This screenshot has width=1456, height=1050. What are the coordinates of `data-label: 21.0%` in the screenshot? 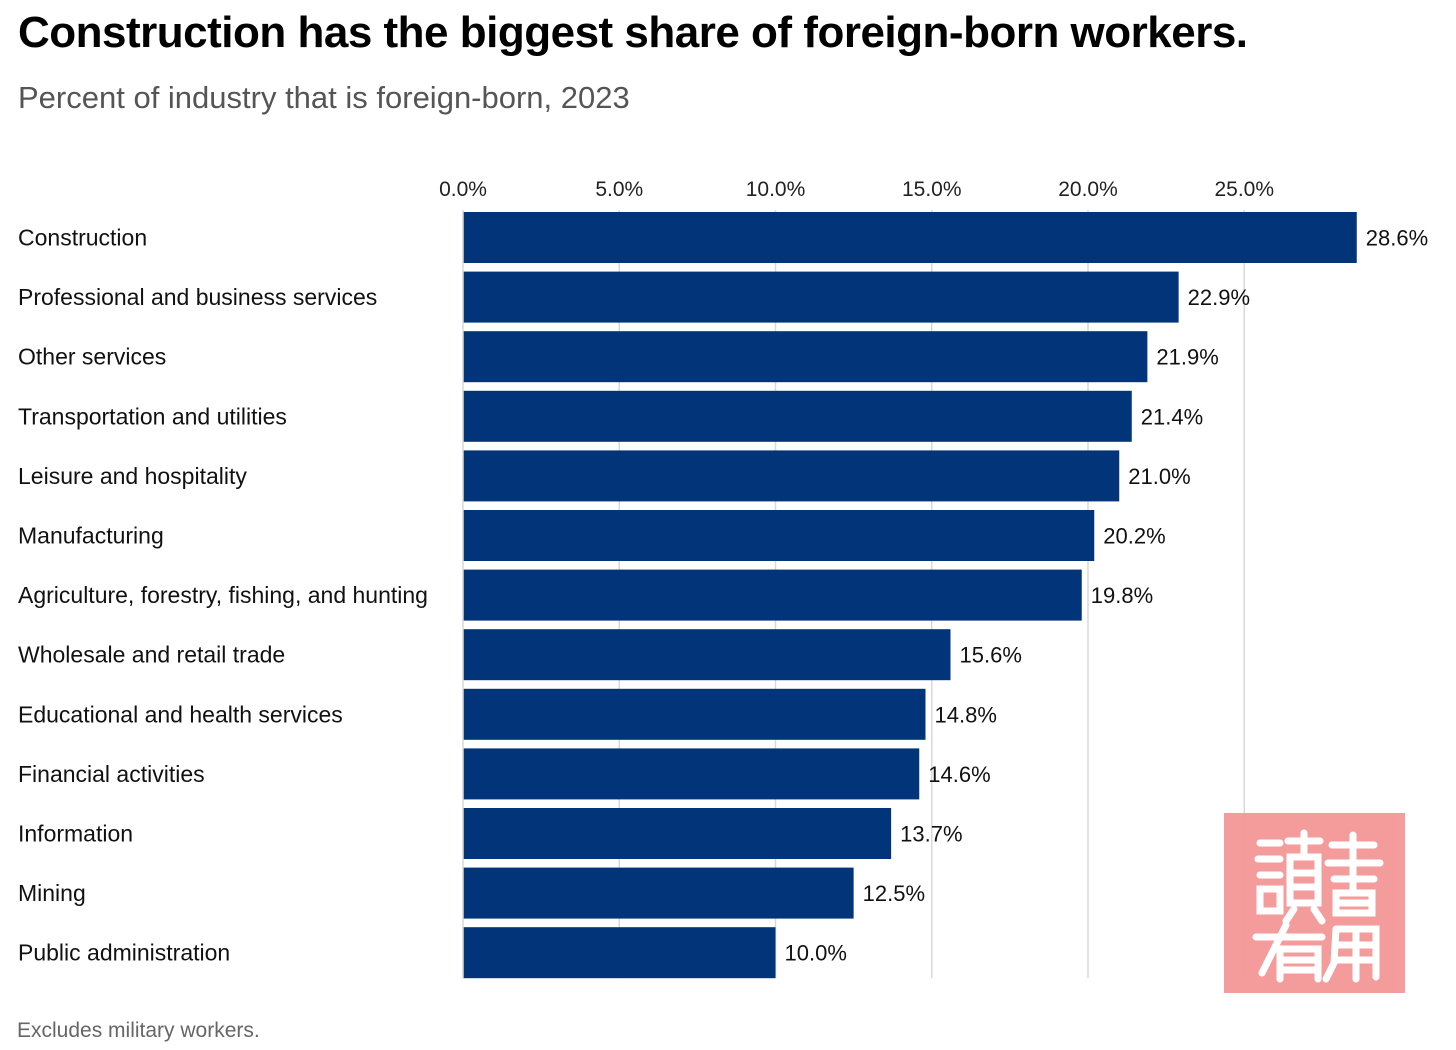 It's located at (1159, 476).